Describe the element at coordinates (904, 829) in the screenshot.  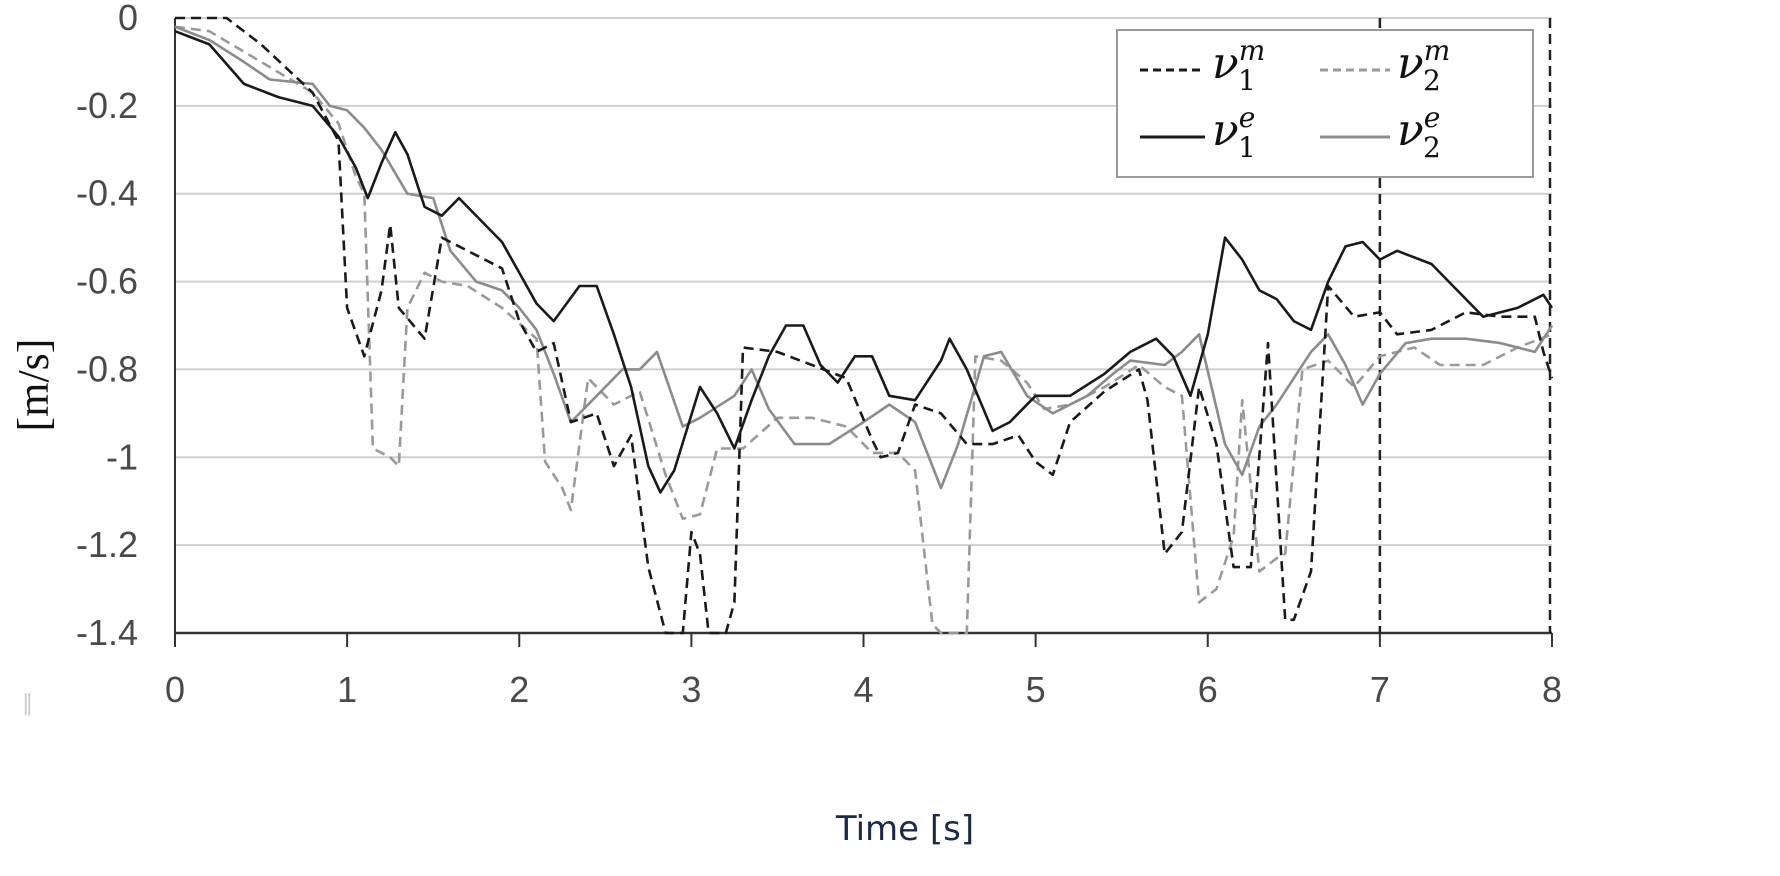
I see `x-axis-label: Time [s]` at that location.